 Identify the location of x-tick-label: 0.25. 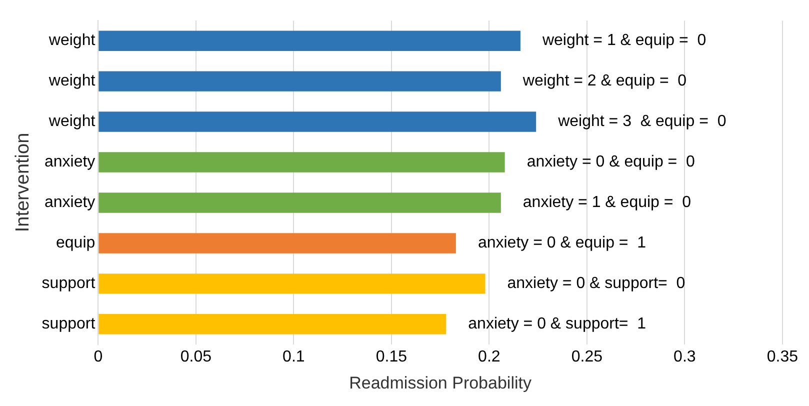
(587, 357).